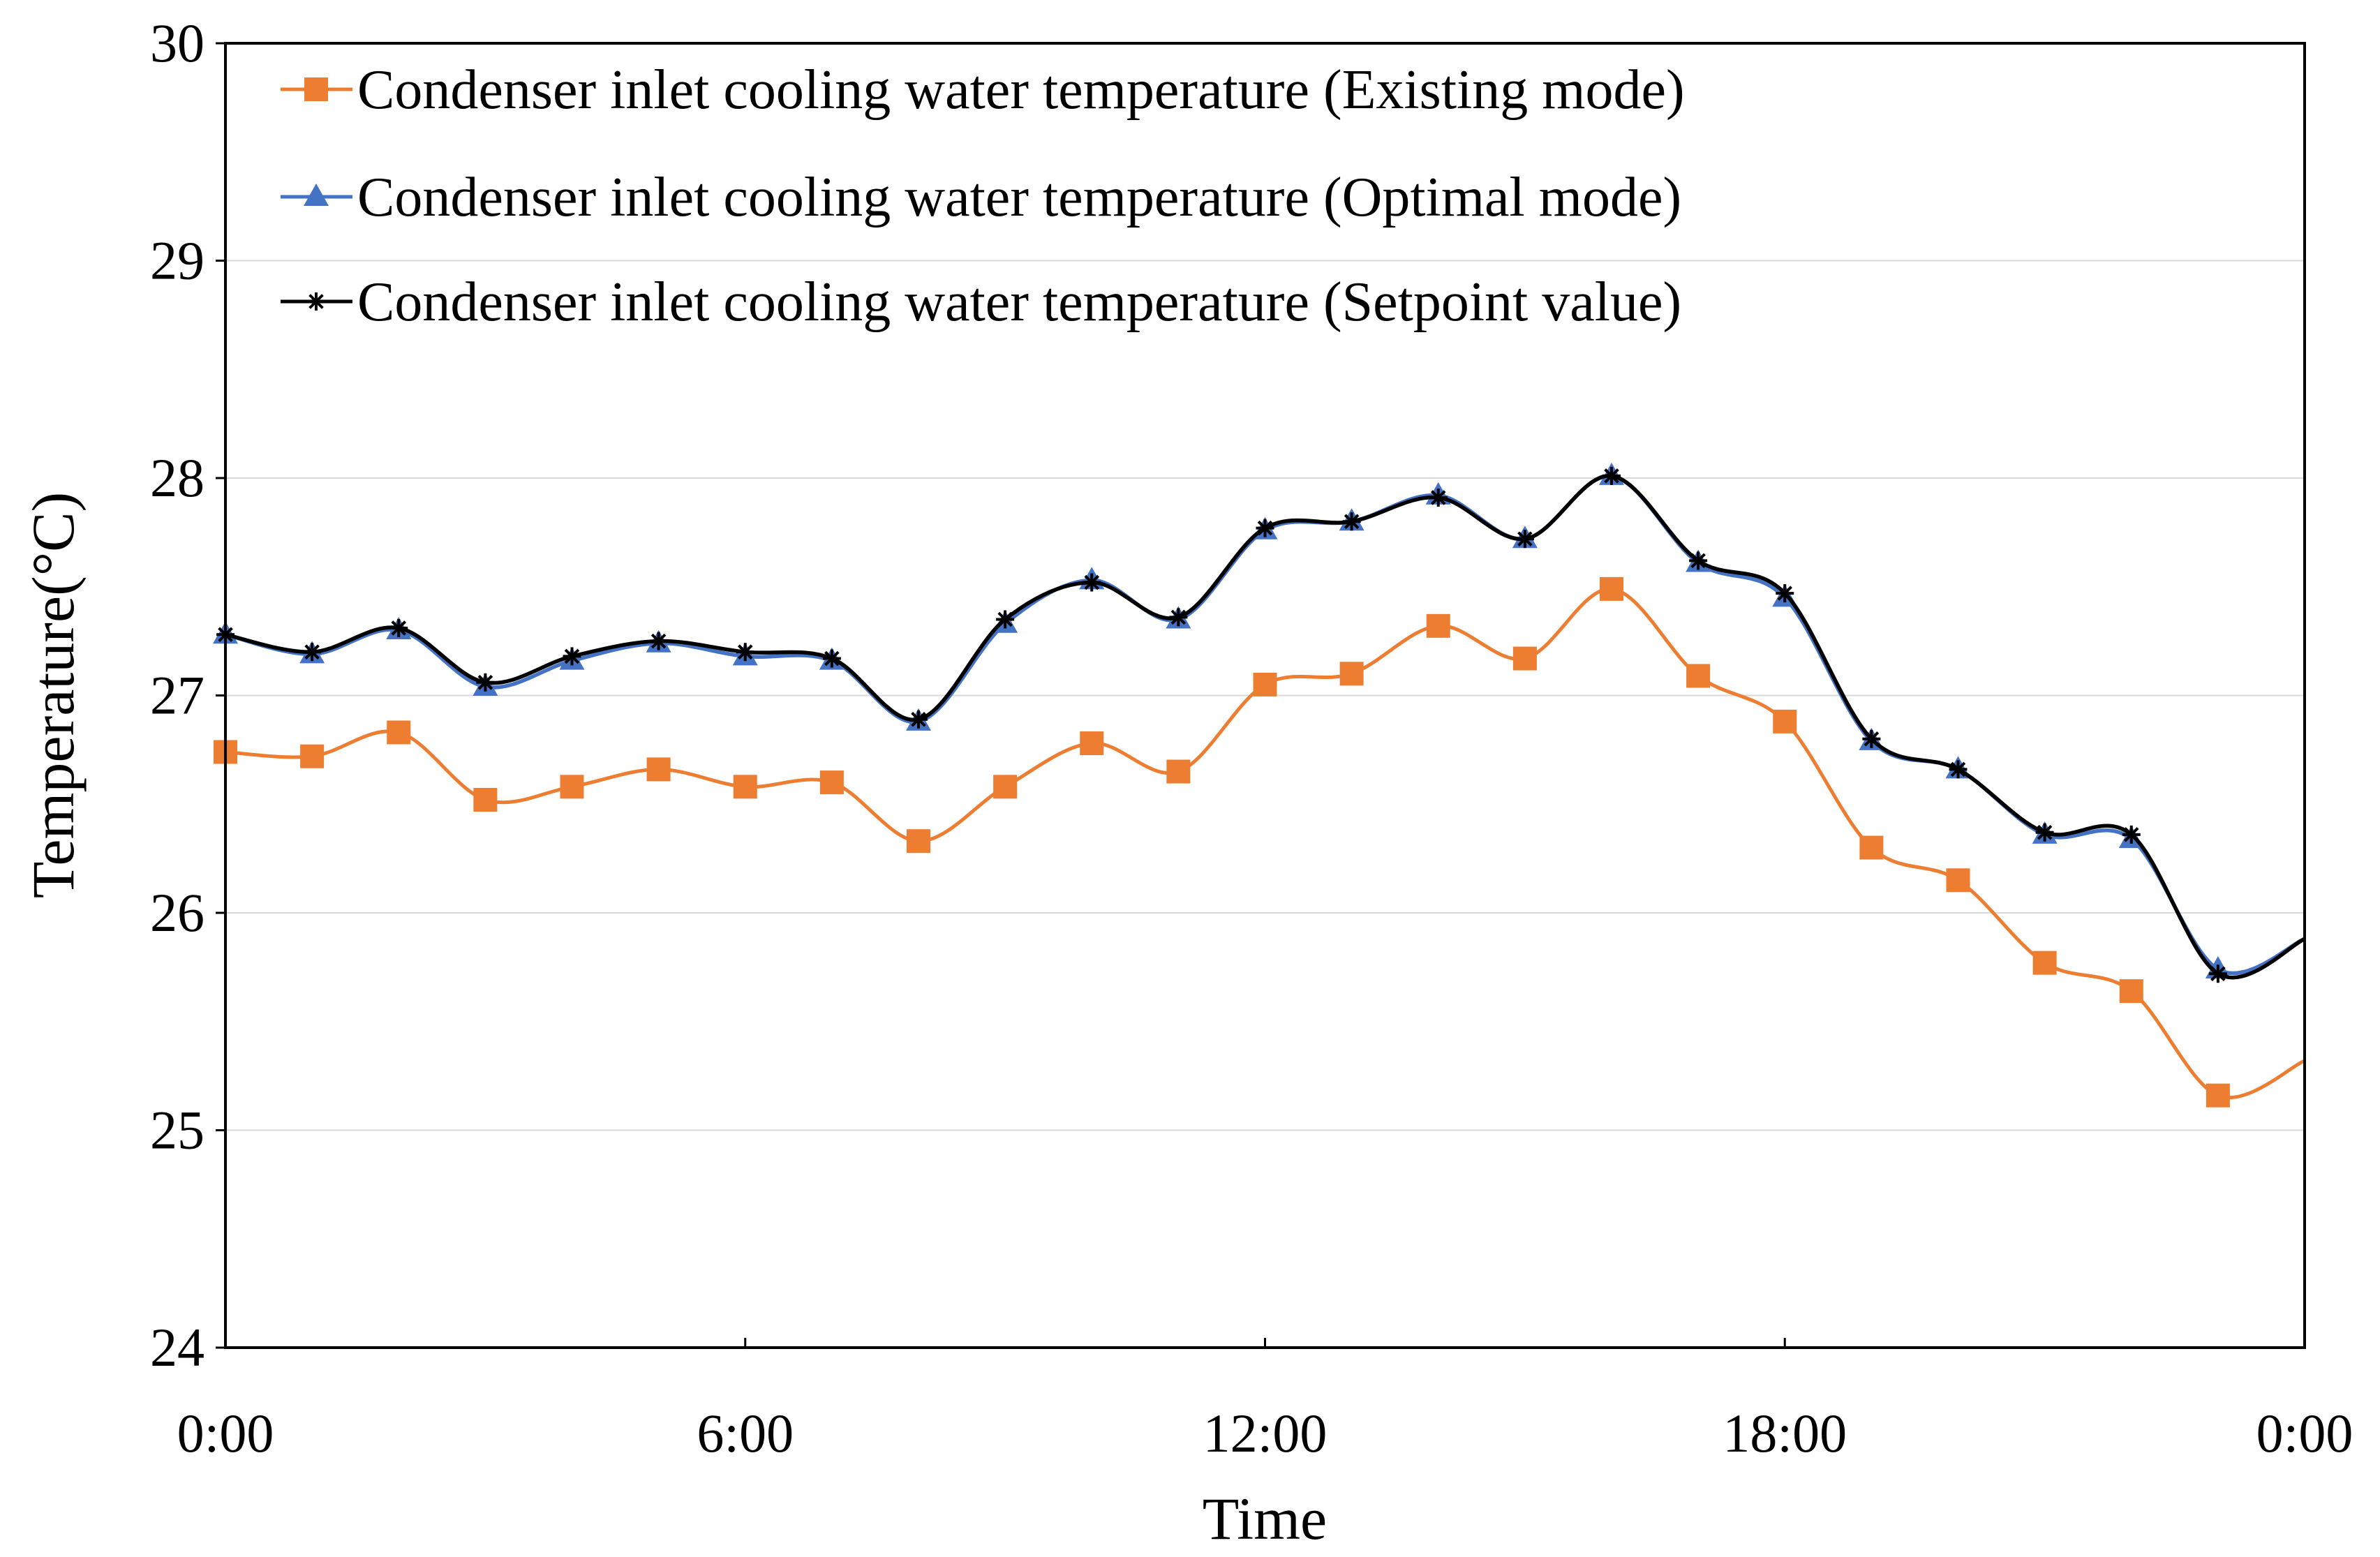 The width and height of the screenshot is (2380, 1557). What do you see at coordinates (1785, 1433) in the screenshot?
I see `x-tick-label: 18:00` at bounding box center [1785, 1433].